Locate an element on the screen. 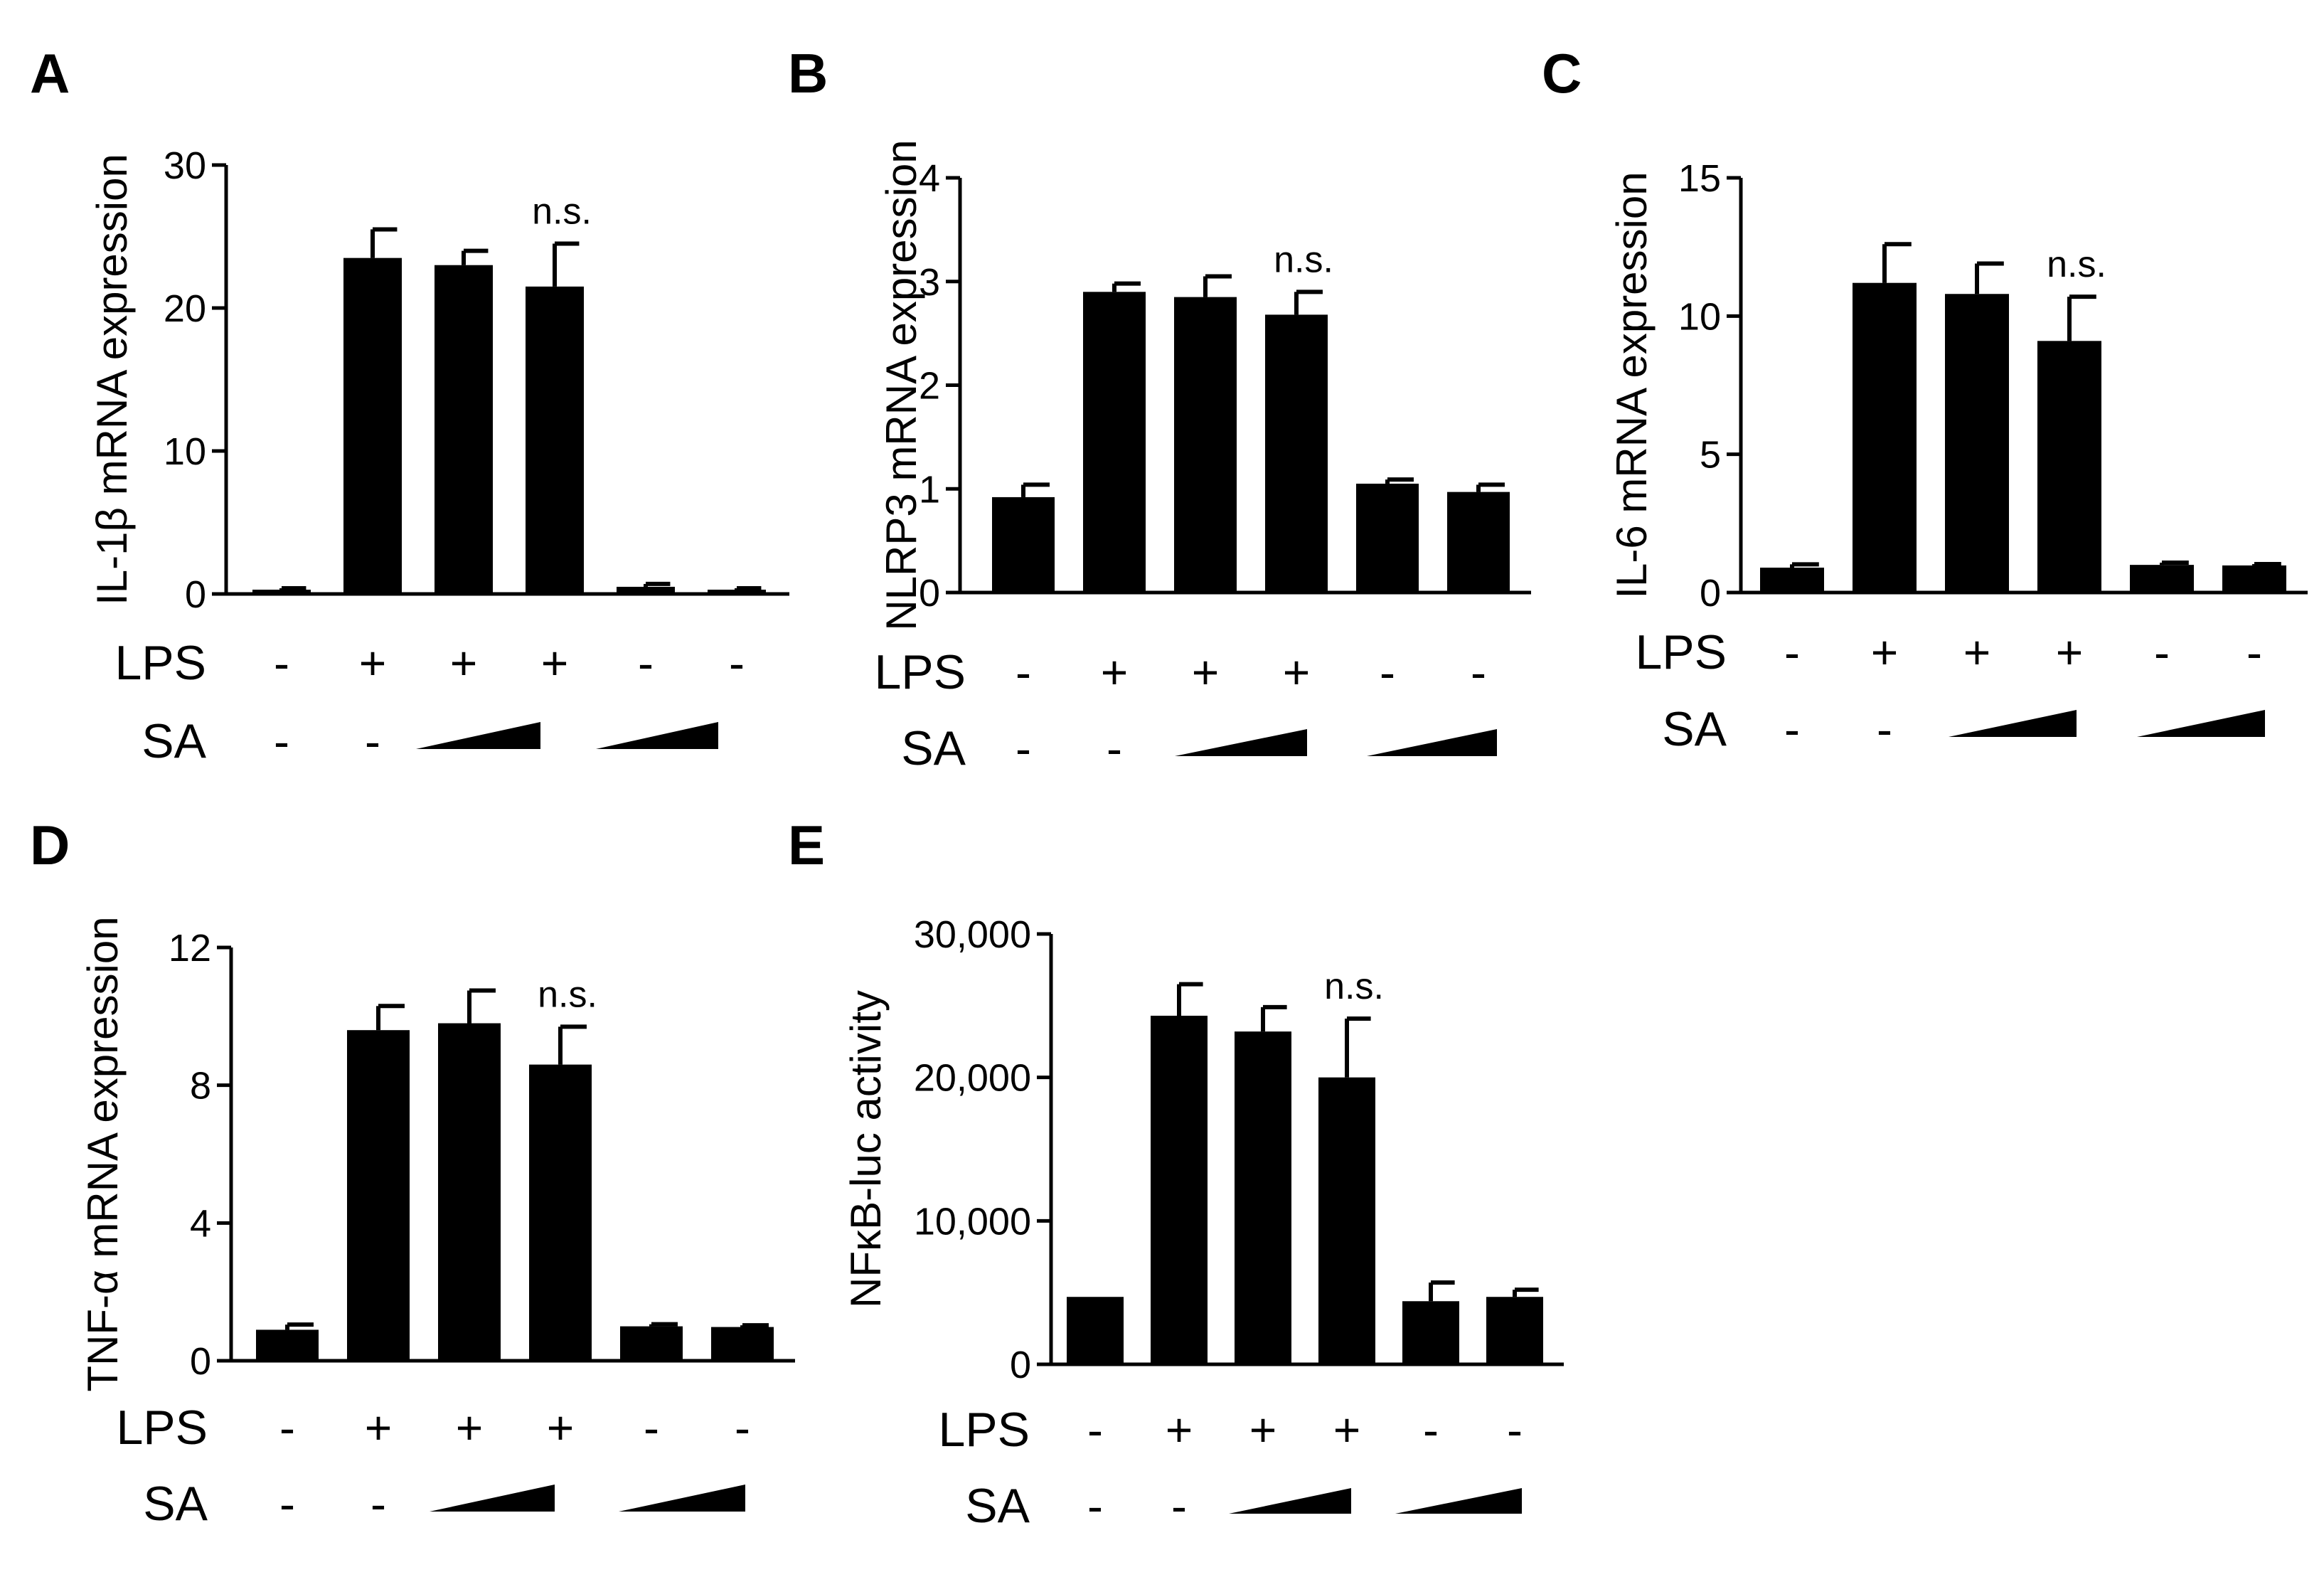 The height and width of the screenshot is (1577, 2324). y-tick-label: 8 is located at coordinates (200, 1086).